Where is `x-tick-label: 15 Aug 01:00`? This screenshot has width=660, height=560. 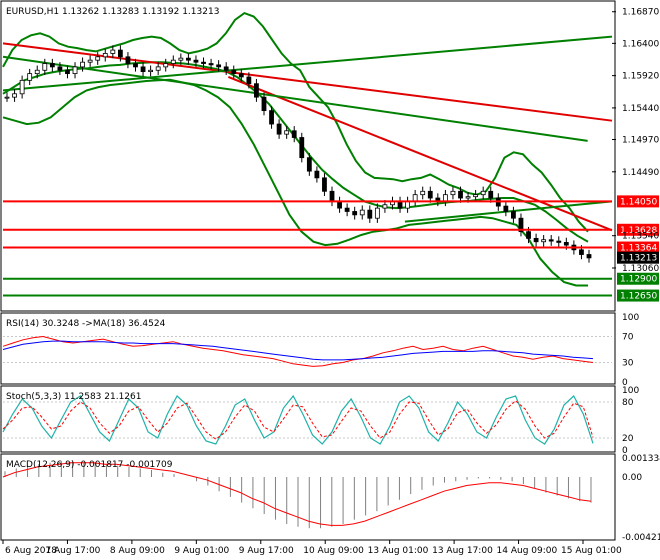
x-tick-label: 15 Aug 01:00 is located at coordinates (591, 551).